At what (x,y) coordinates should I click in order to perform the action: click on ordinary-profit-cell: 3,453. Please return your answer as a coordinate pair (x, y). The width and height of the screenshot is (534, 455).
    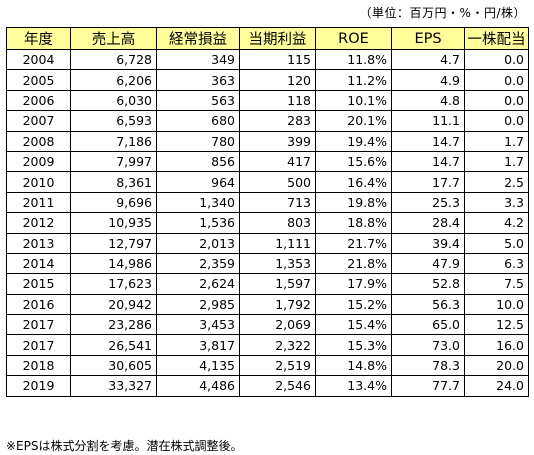
    Looking at the image, I should click on (198, 325).